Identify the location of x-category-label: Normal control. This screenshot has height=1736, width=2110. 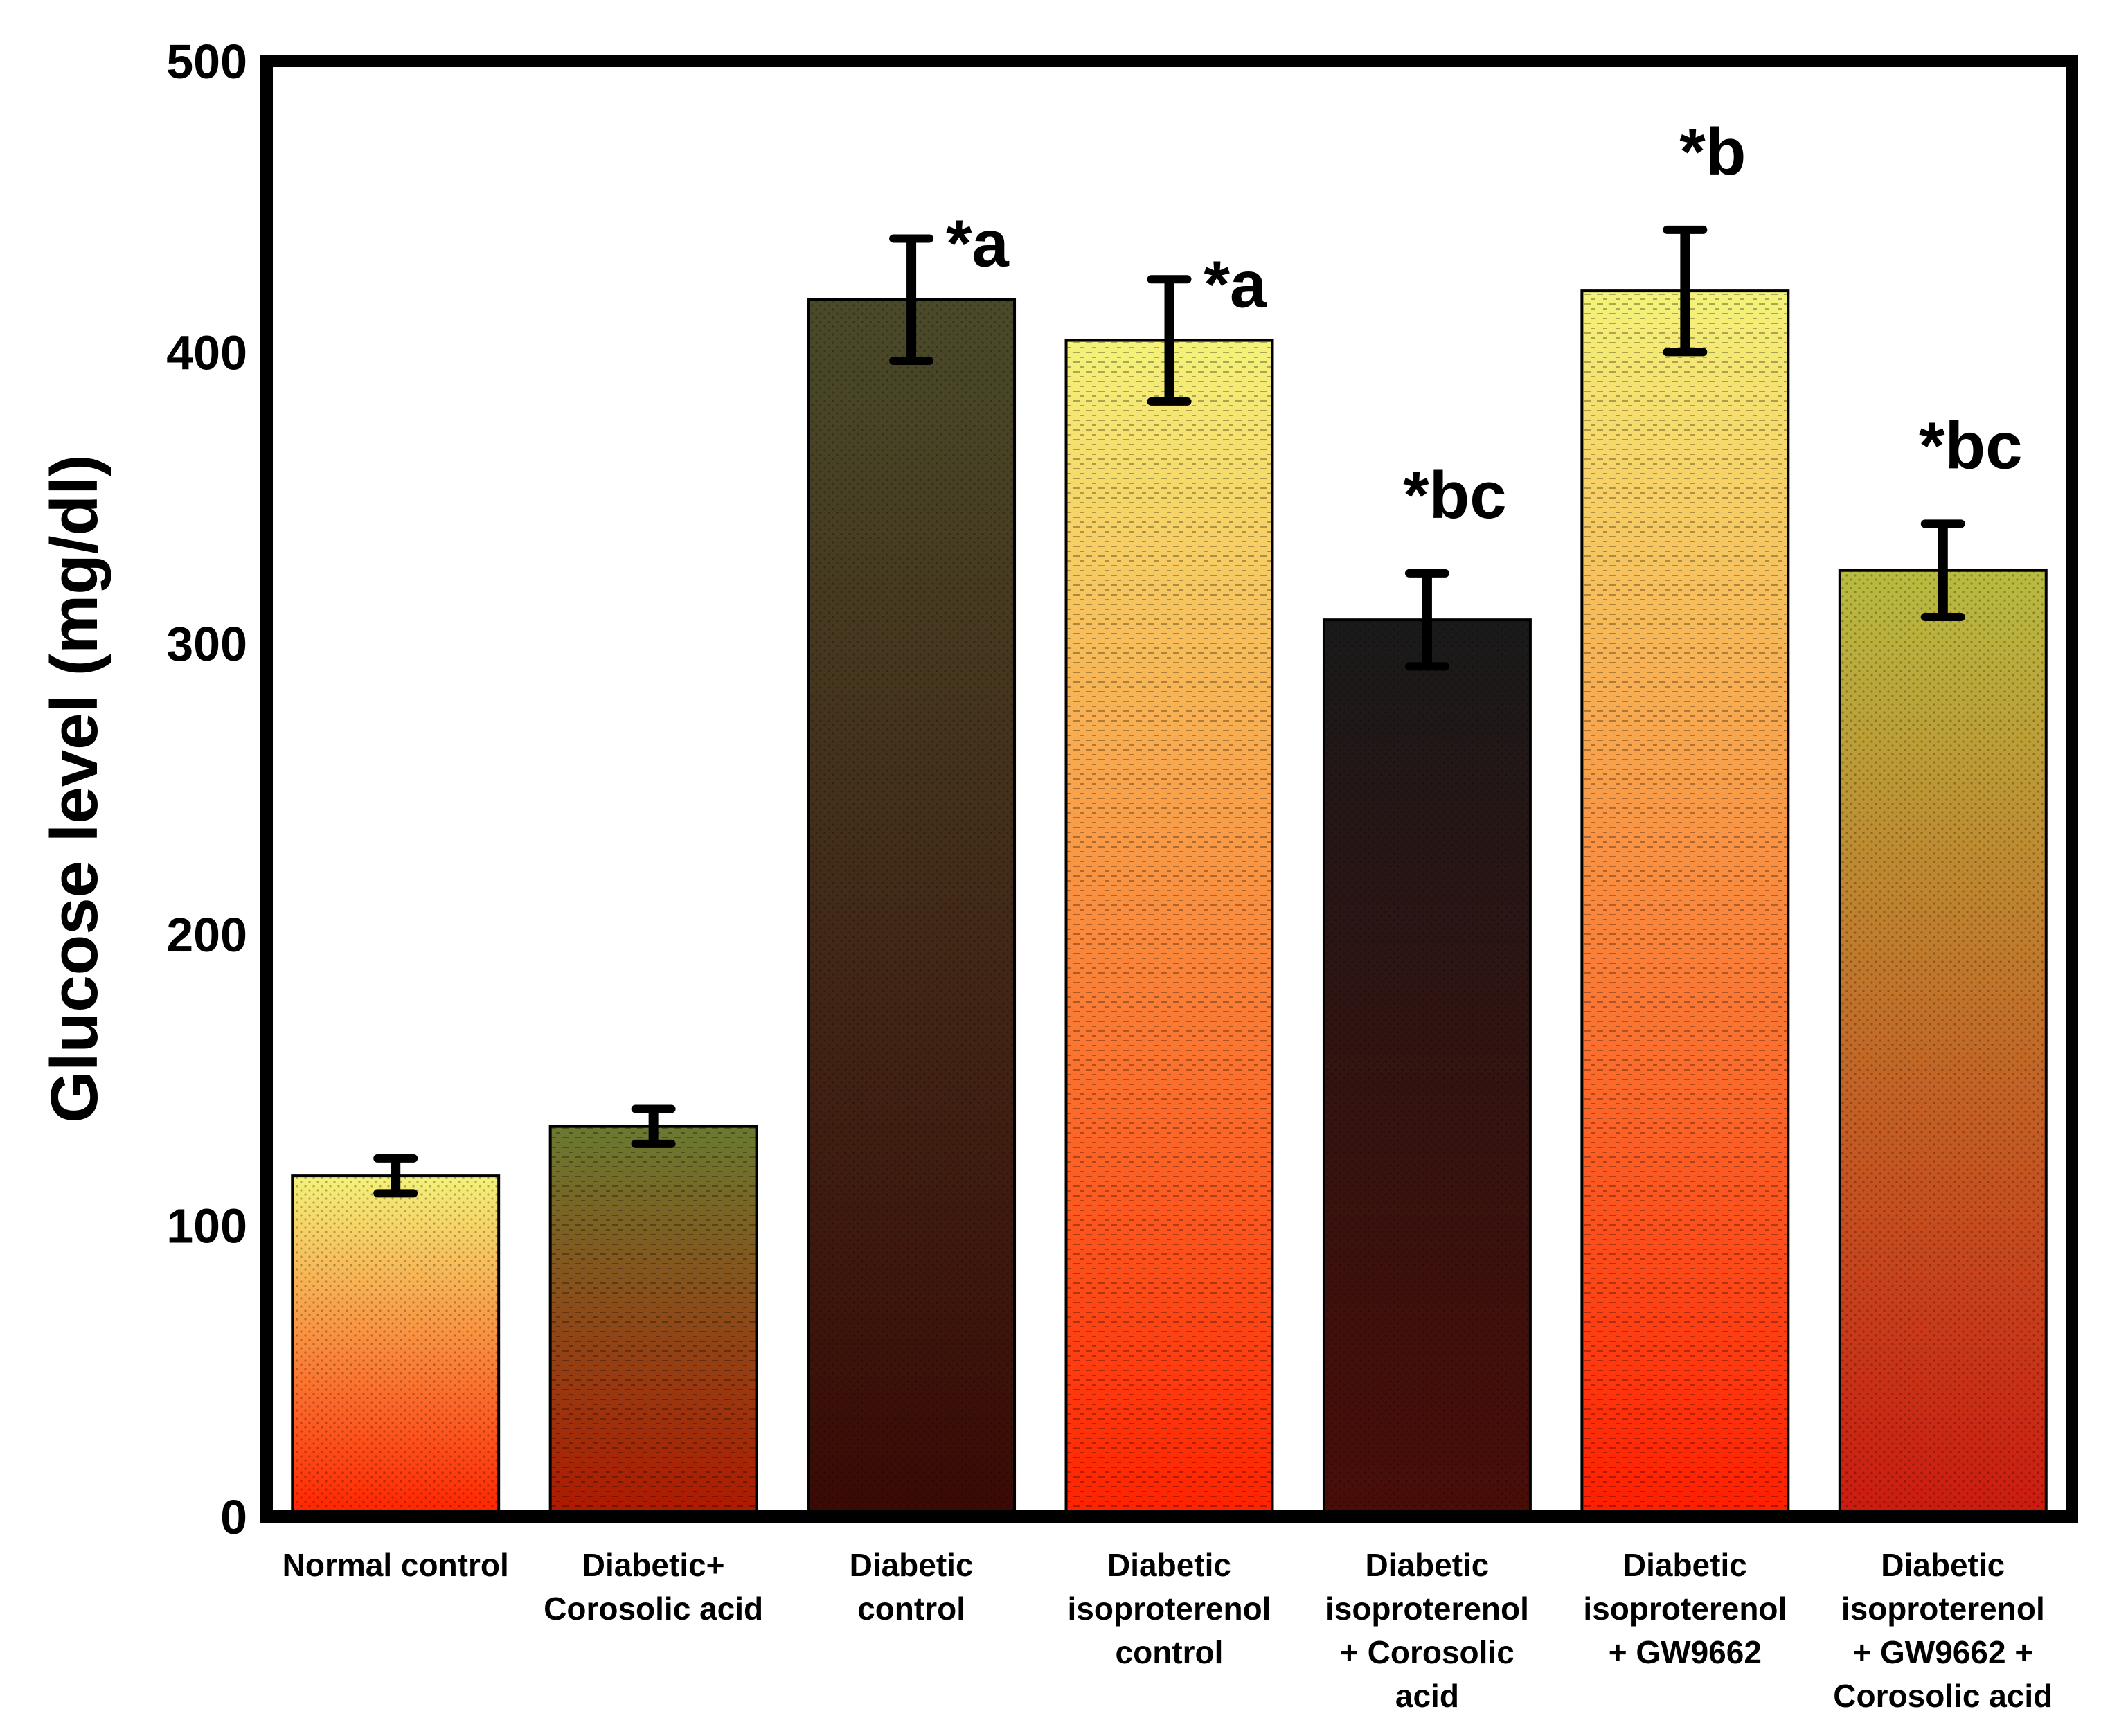
(396, 1565).